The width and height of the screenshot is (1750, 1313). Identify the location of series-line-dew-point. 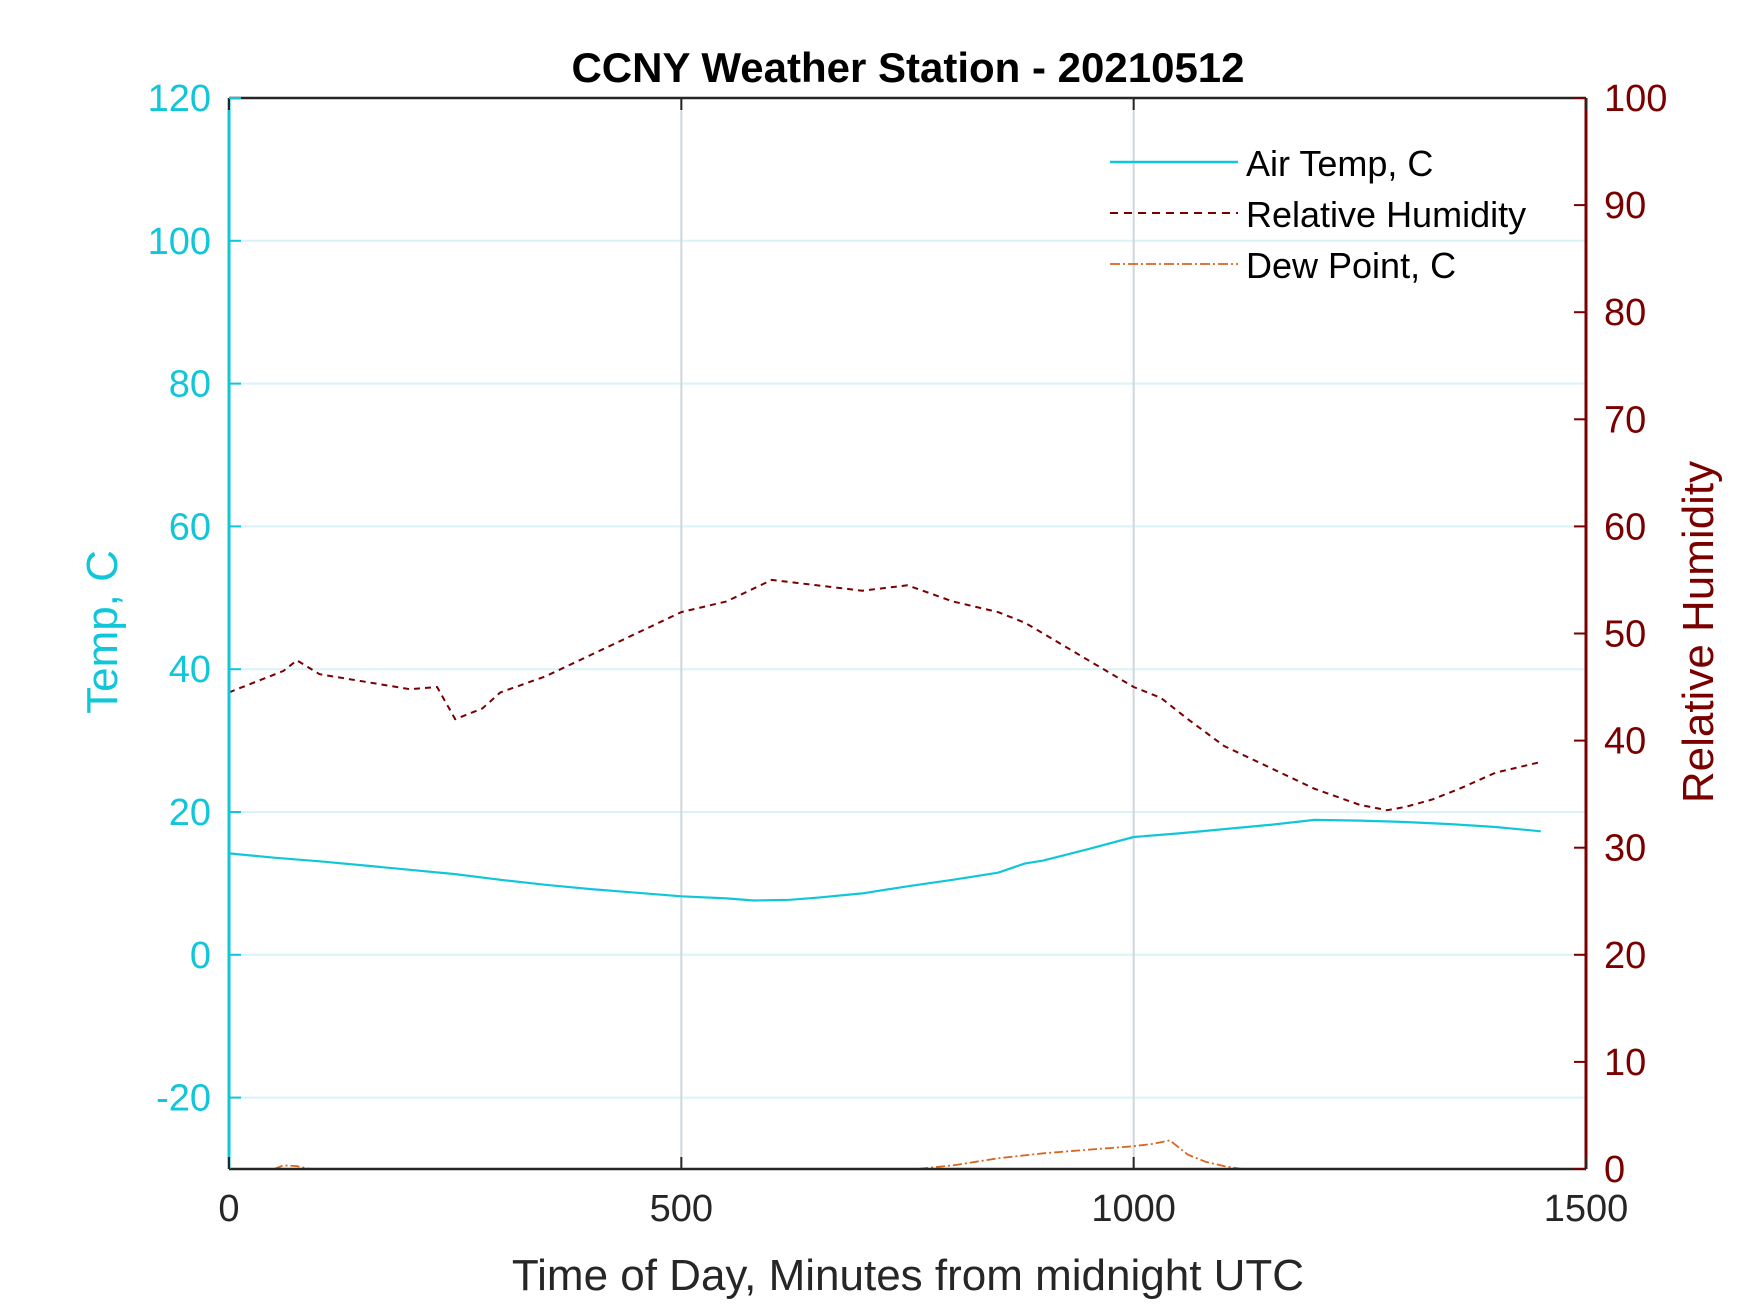
(758, 1154).